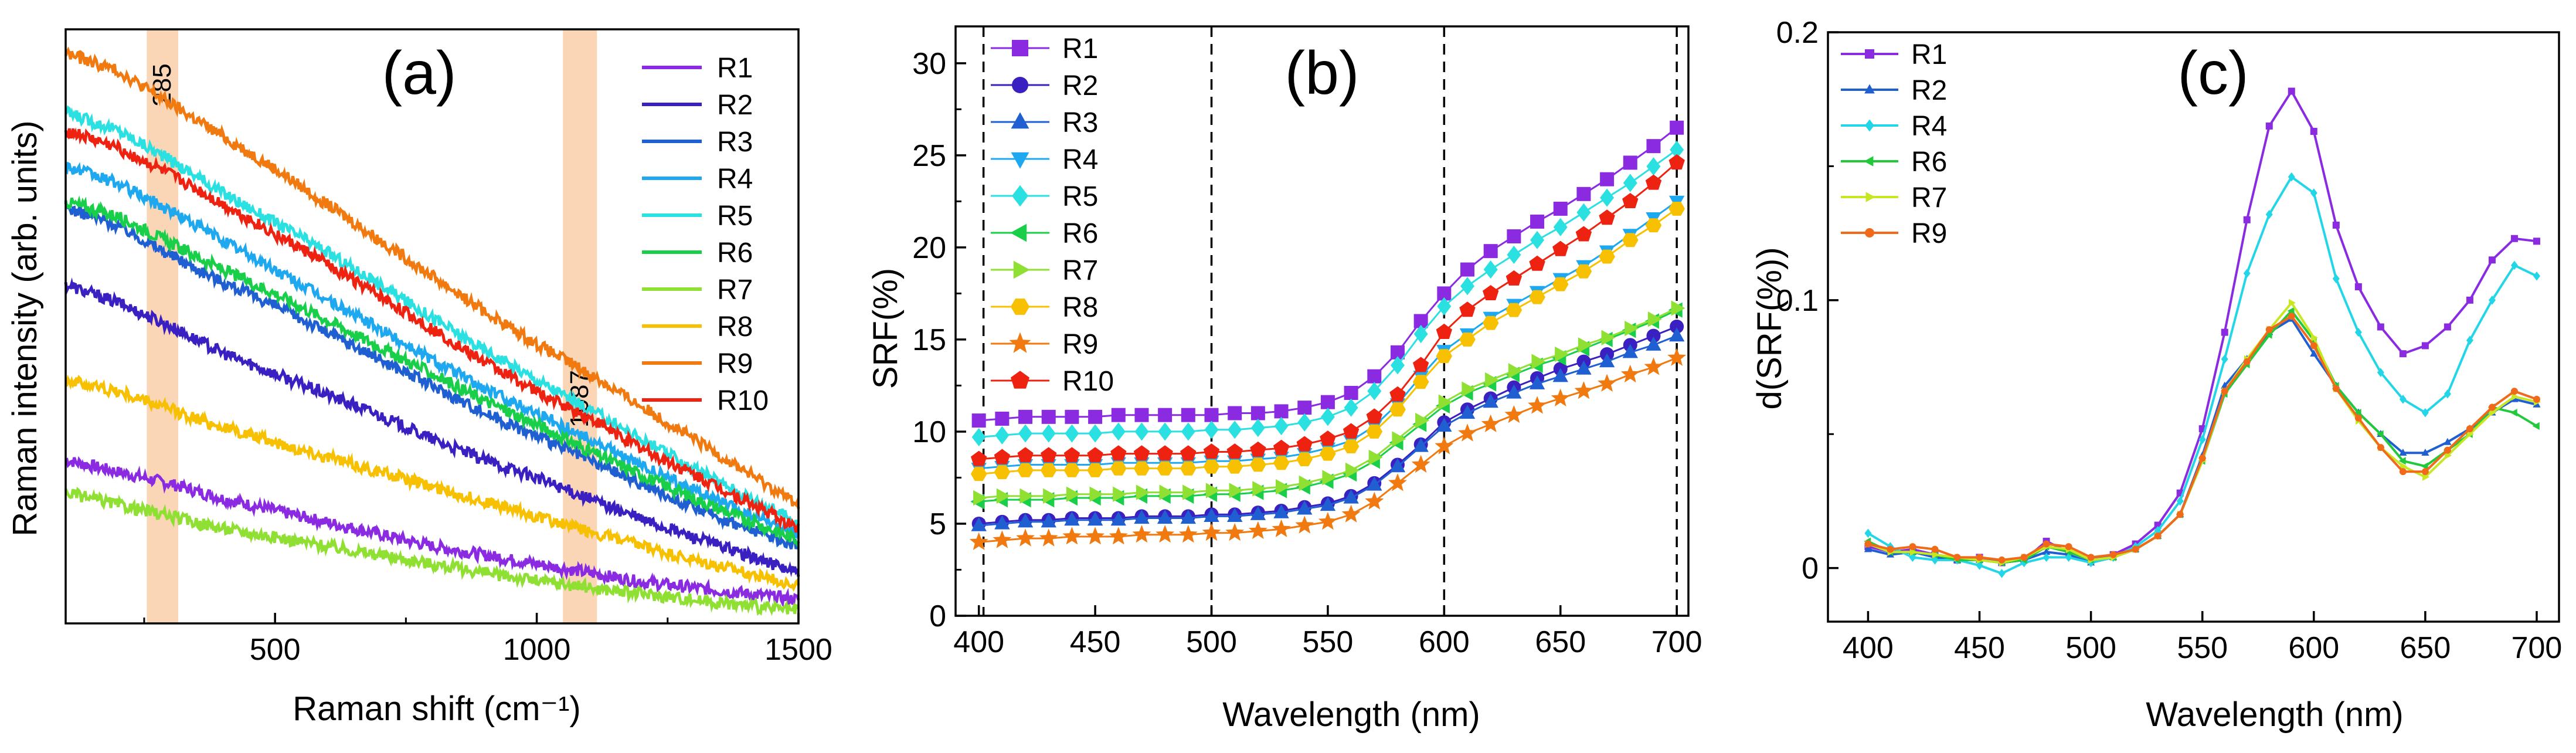 This screenshot has width=2576, height=753. What do you see at coordinates (1798, 33) in the screenshot?
I see `y-tick-label: 0.2` at bounding box center [1798, 33].